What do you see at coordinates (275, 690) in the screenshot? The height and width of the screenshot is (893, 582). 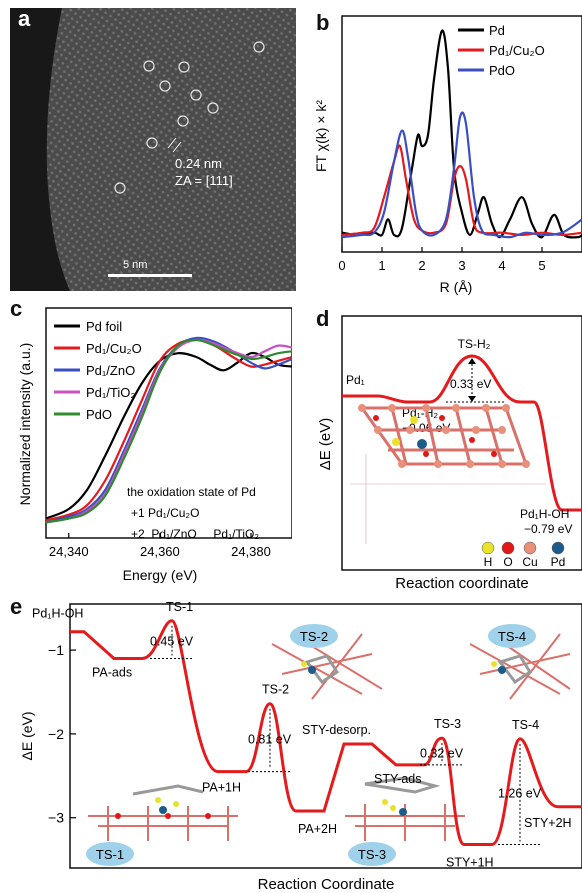 I see `state-label-ts-2: TS-2` at bounding box center [275, 690].